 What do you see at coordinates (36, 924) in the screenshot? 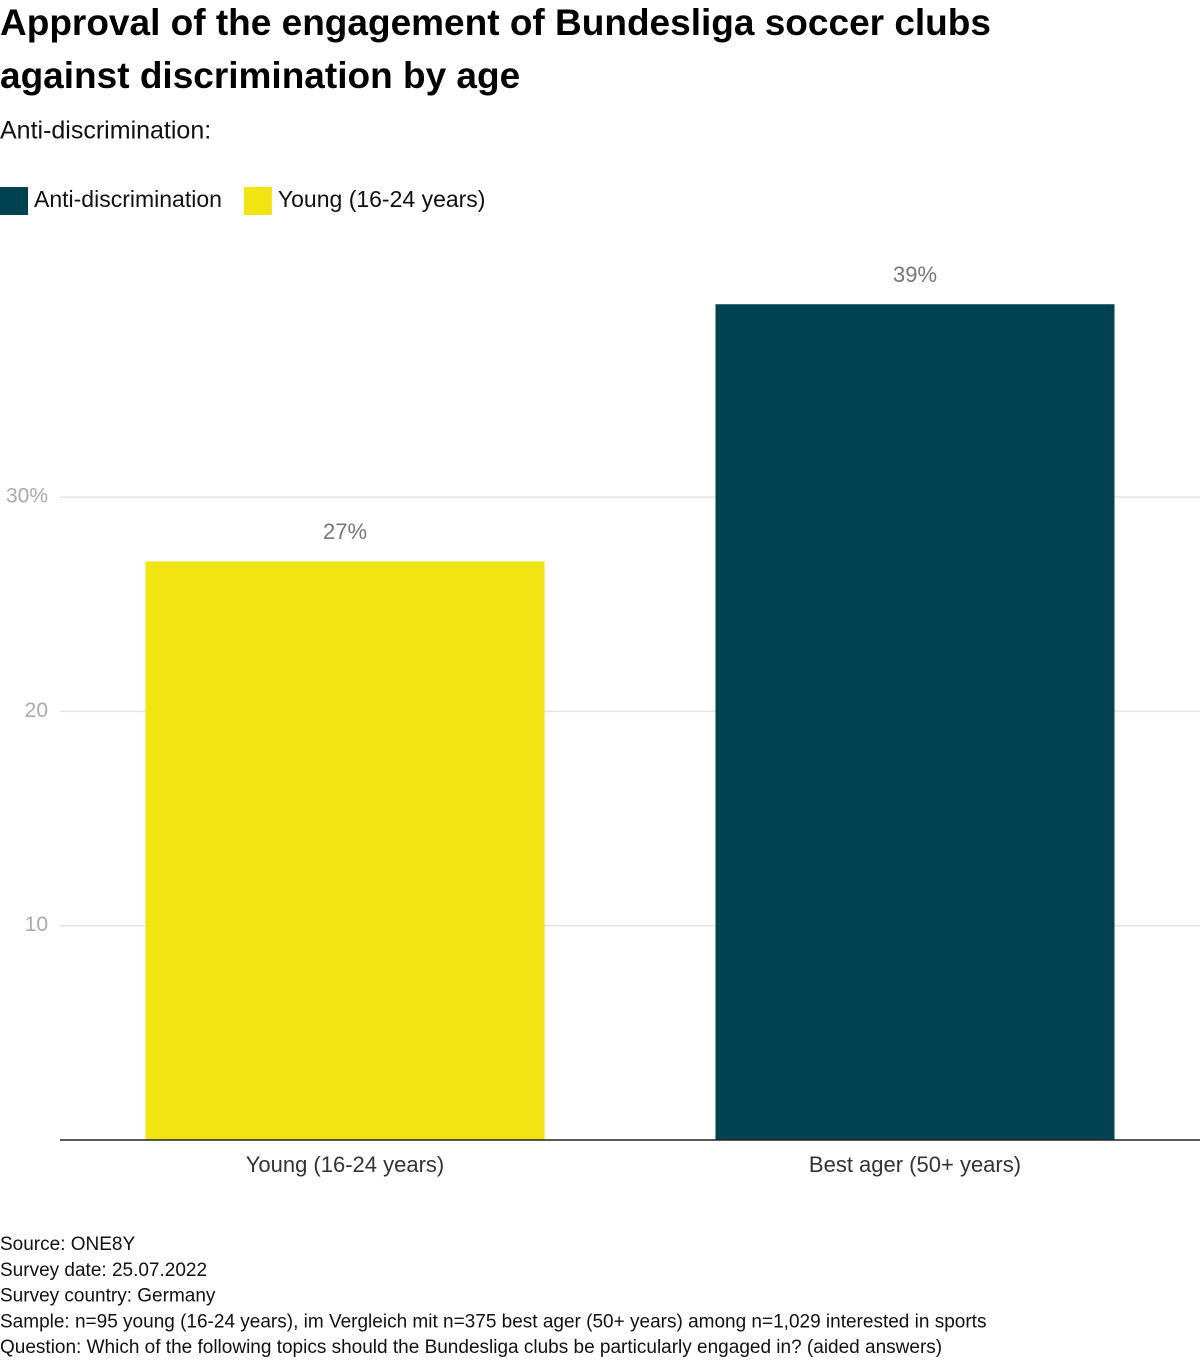
I see `y-tick-label: 10` at bounding box center [36, 924].